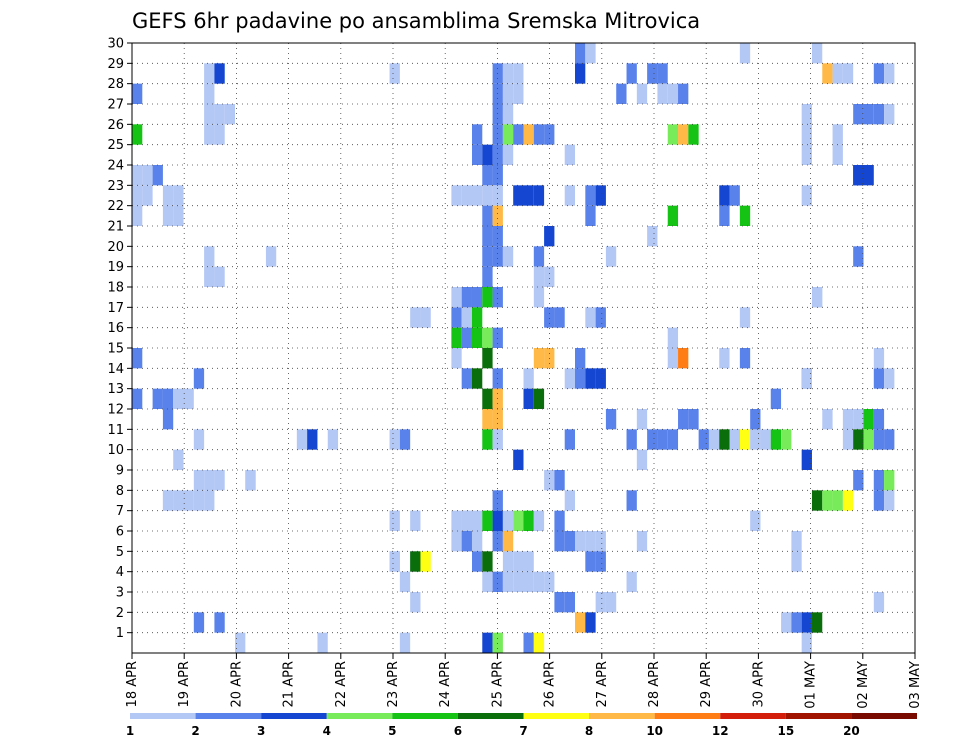  I want to click on x-tick-label: 03 MAY, so click(915, 685).